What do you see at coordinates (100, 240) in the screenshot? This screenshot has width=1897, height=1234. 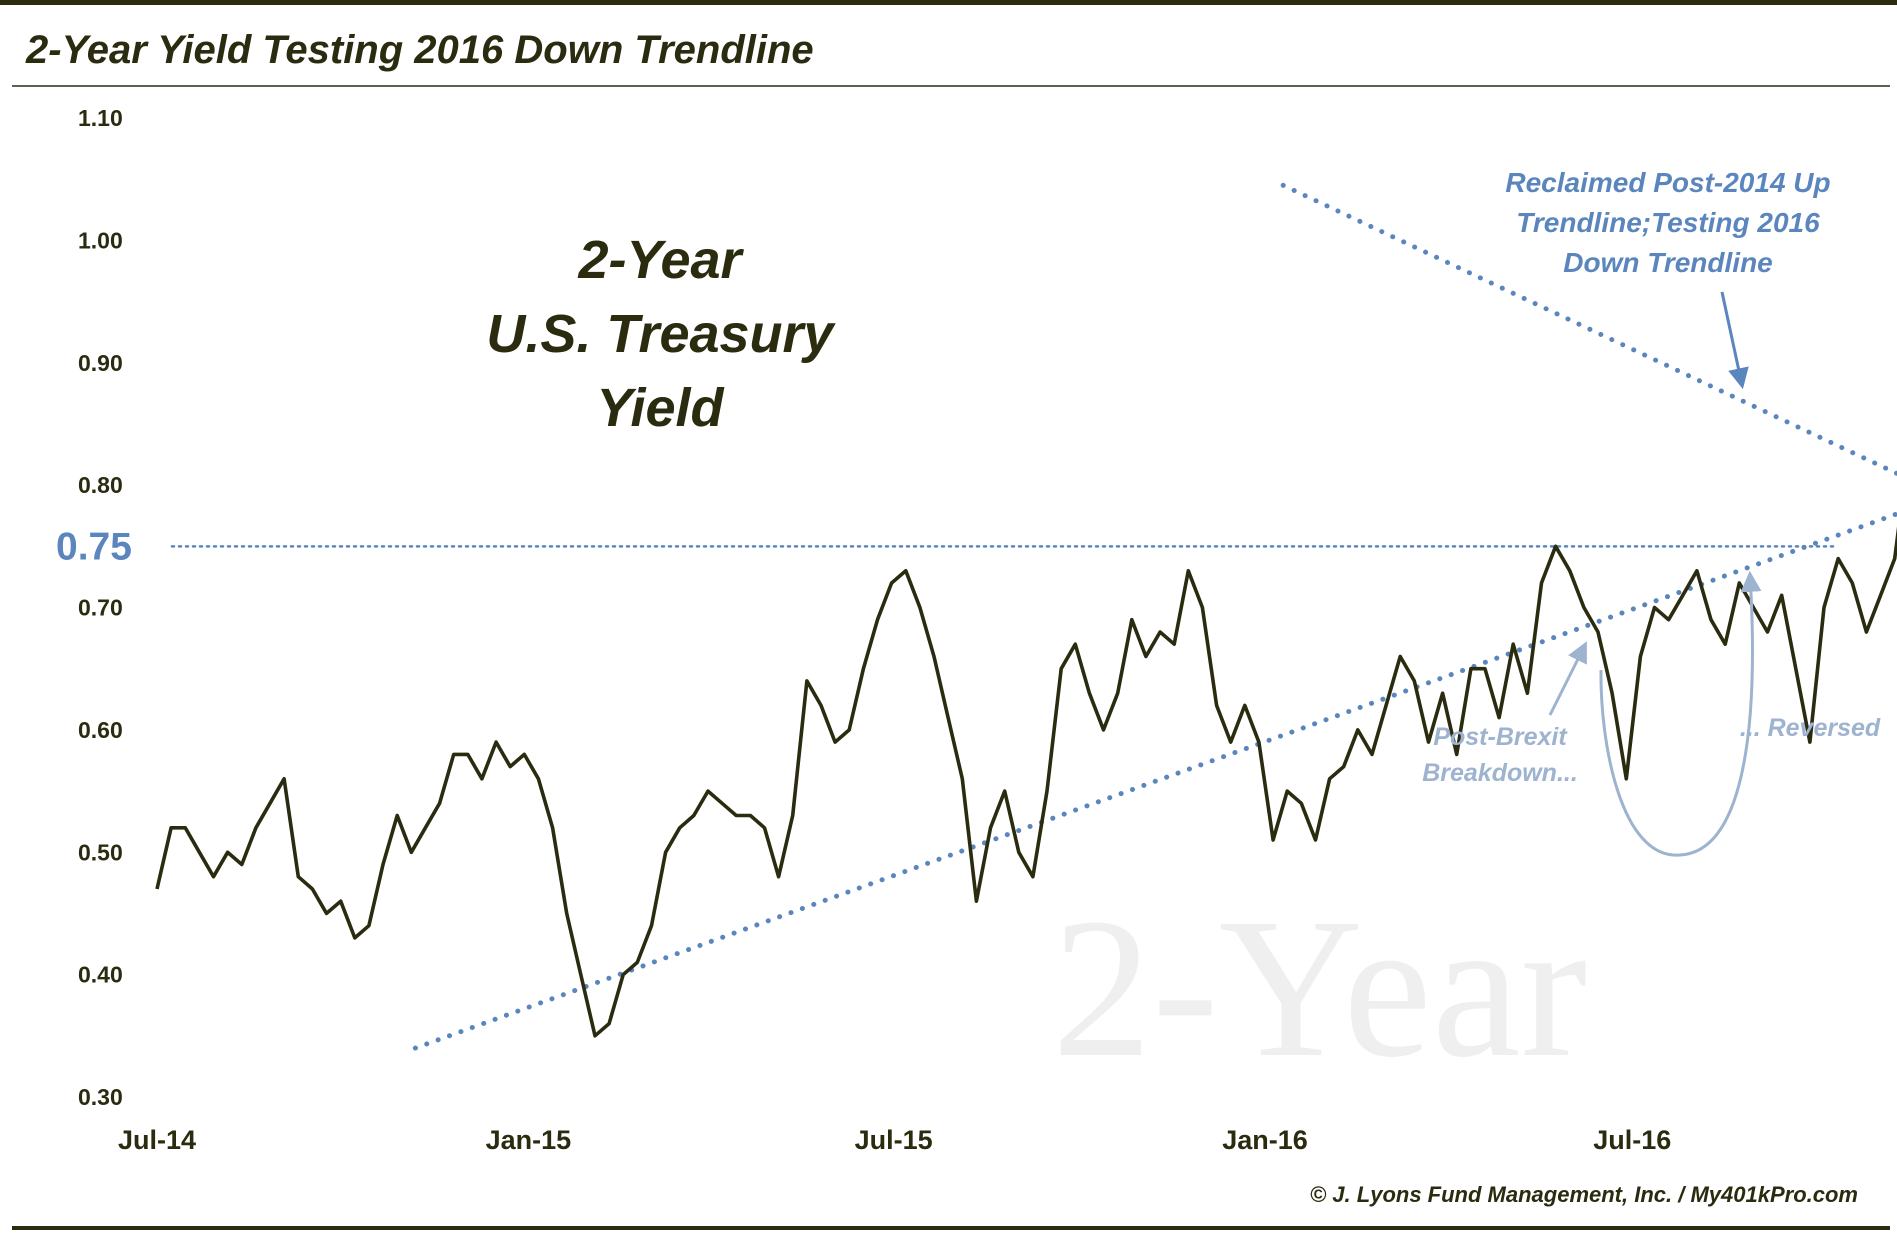 I see `y-tick-label: 1.00` at bounding box center [100, 240].